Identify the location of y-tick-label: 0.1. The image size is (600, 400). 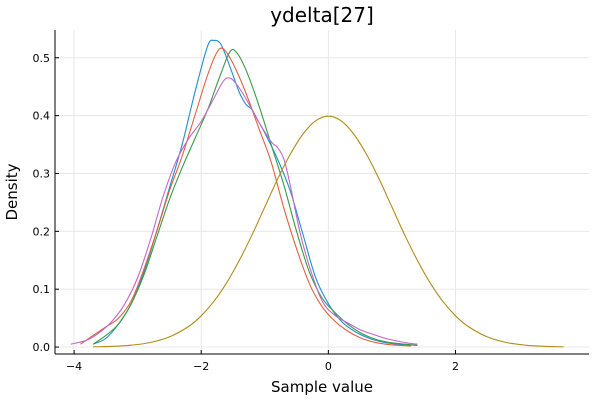
(42, 289).